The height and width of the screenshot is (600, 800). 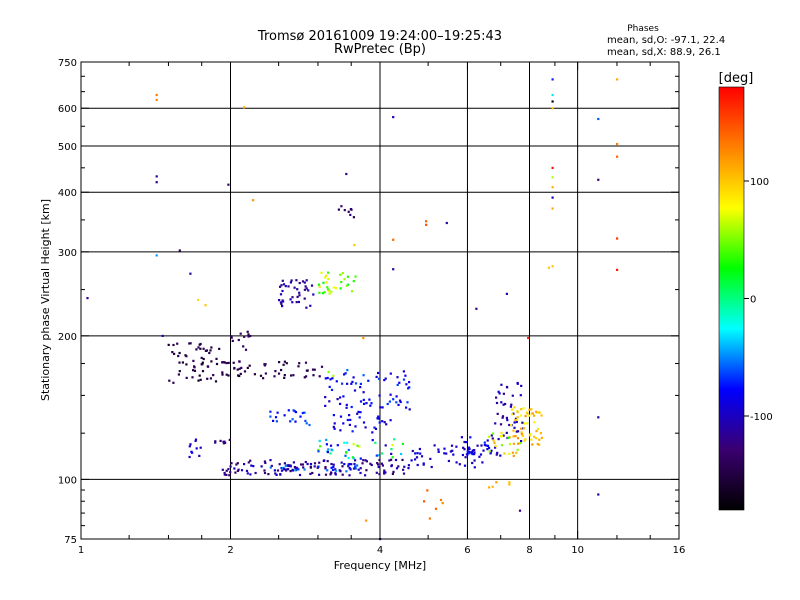 I want to click on y-tick-label: 400, so click(x=67, y=193).